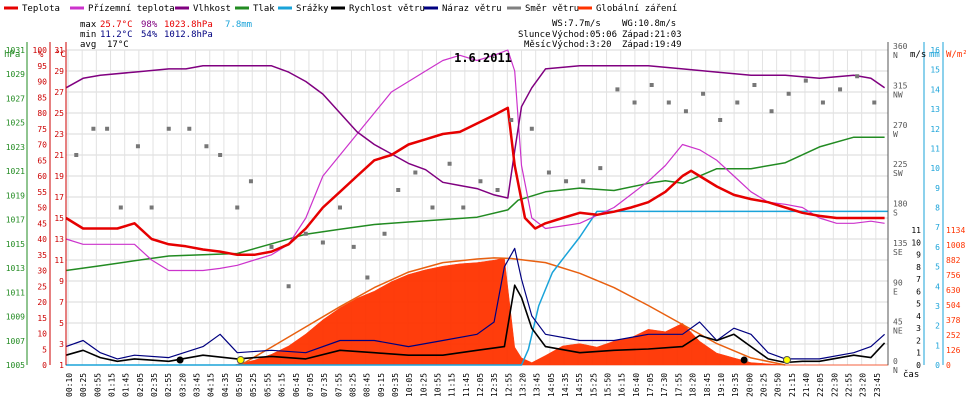 The width and height of the screenshot is (966, 400). I want to click on tick-label-time: 01:15, so click(112, 385).